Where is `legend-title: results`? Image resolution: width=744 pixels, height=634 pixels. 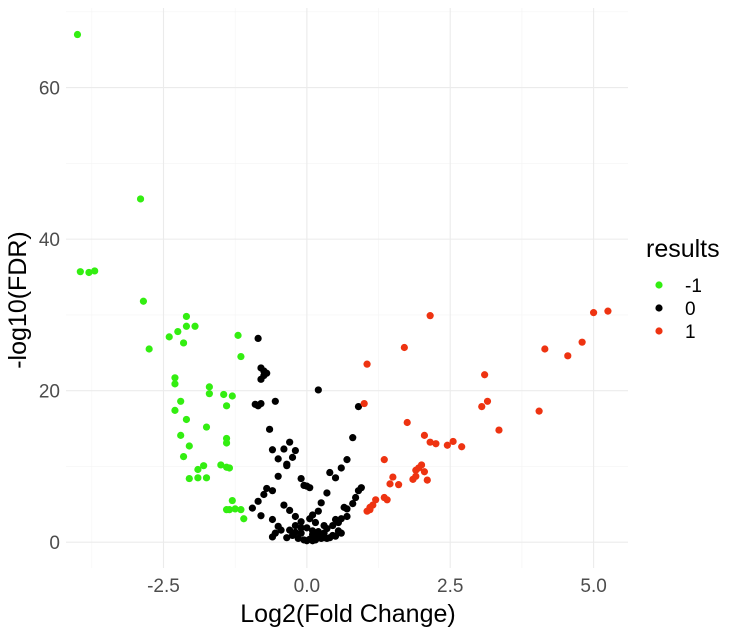 legend-title: results is located at coordinates (683, 249).